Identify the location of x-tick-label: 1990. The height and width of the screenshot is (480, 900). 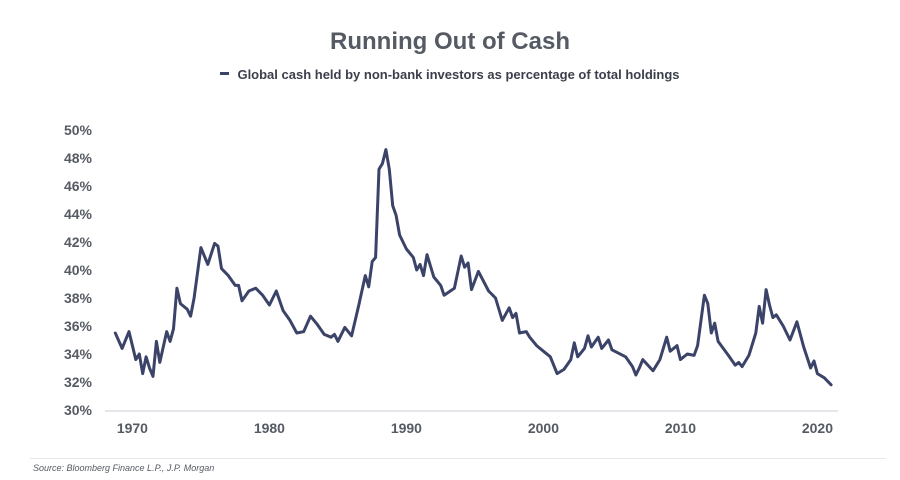
(406, 428).